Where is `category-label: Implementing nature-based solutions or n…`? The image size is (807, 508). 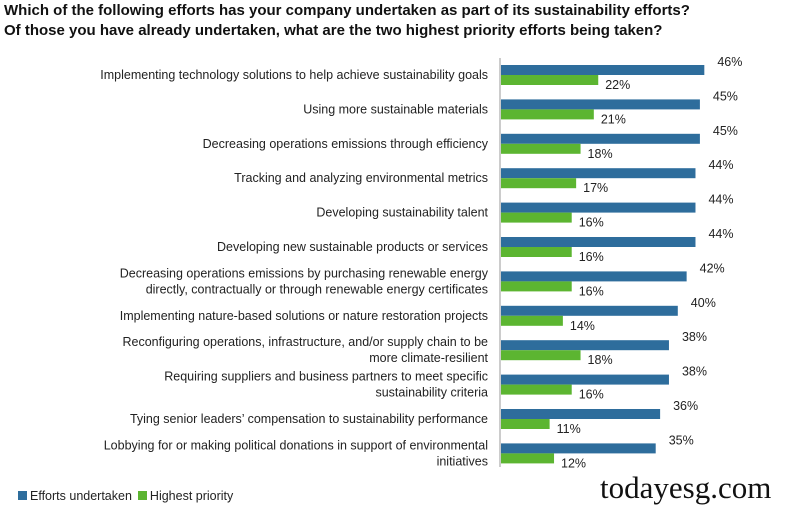 category-label: Implementing nature-based solutions or n… is located at coordinates (304, 316).